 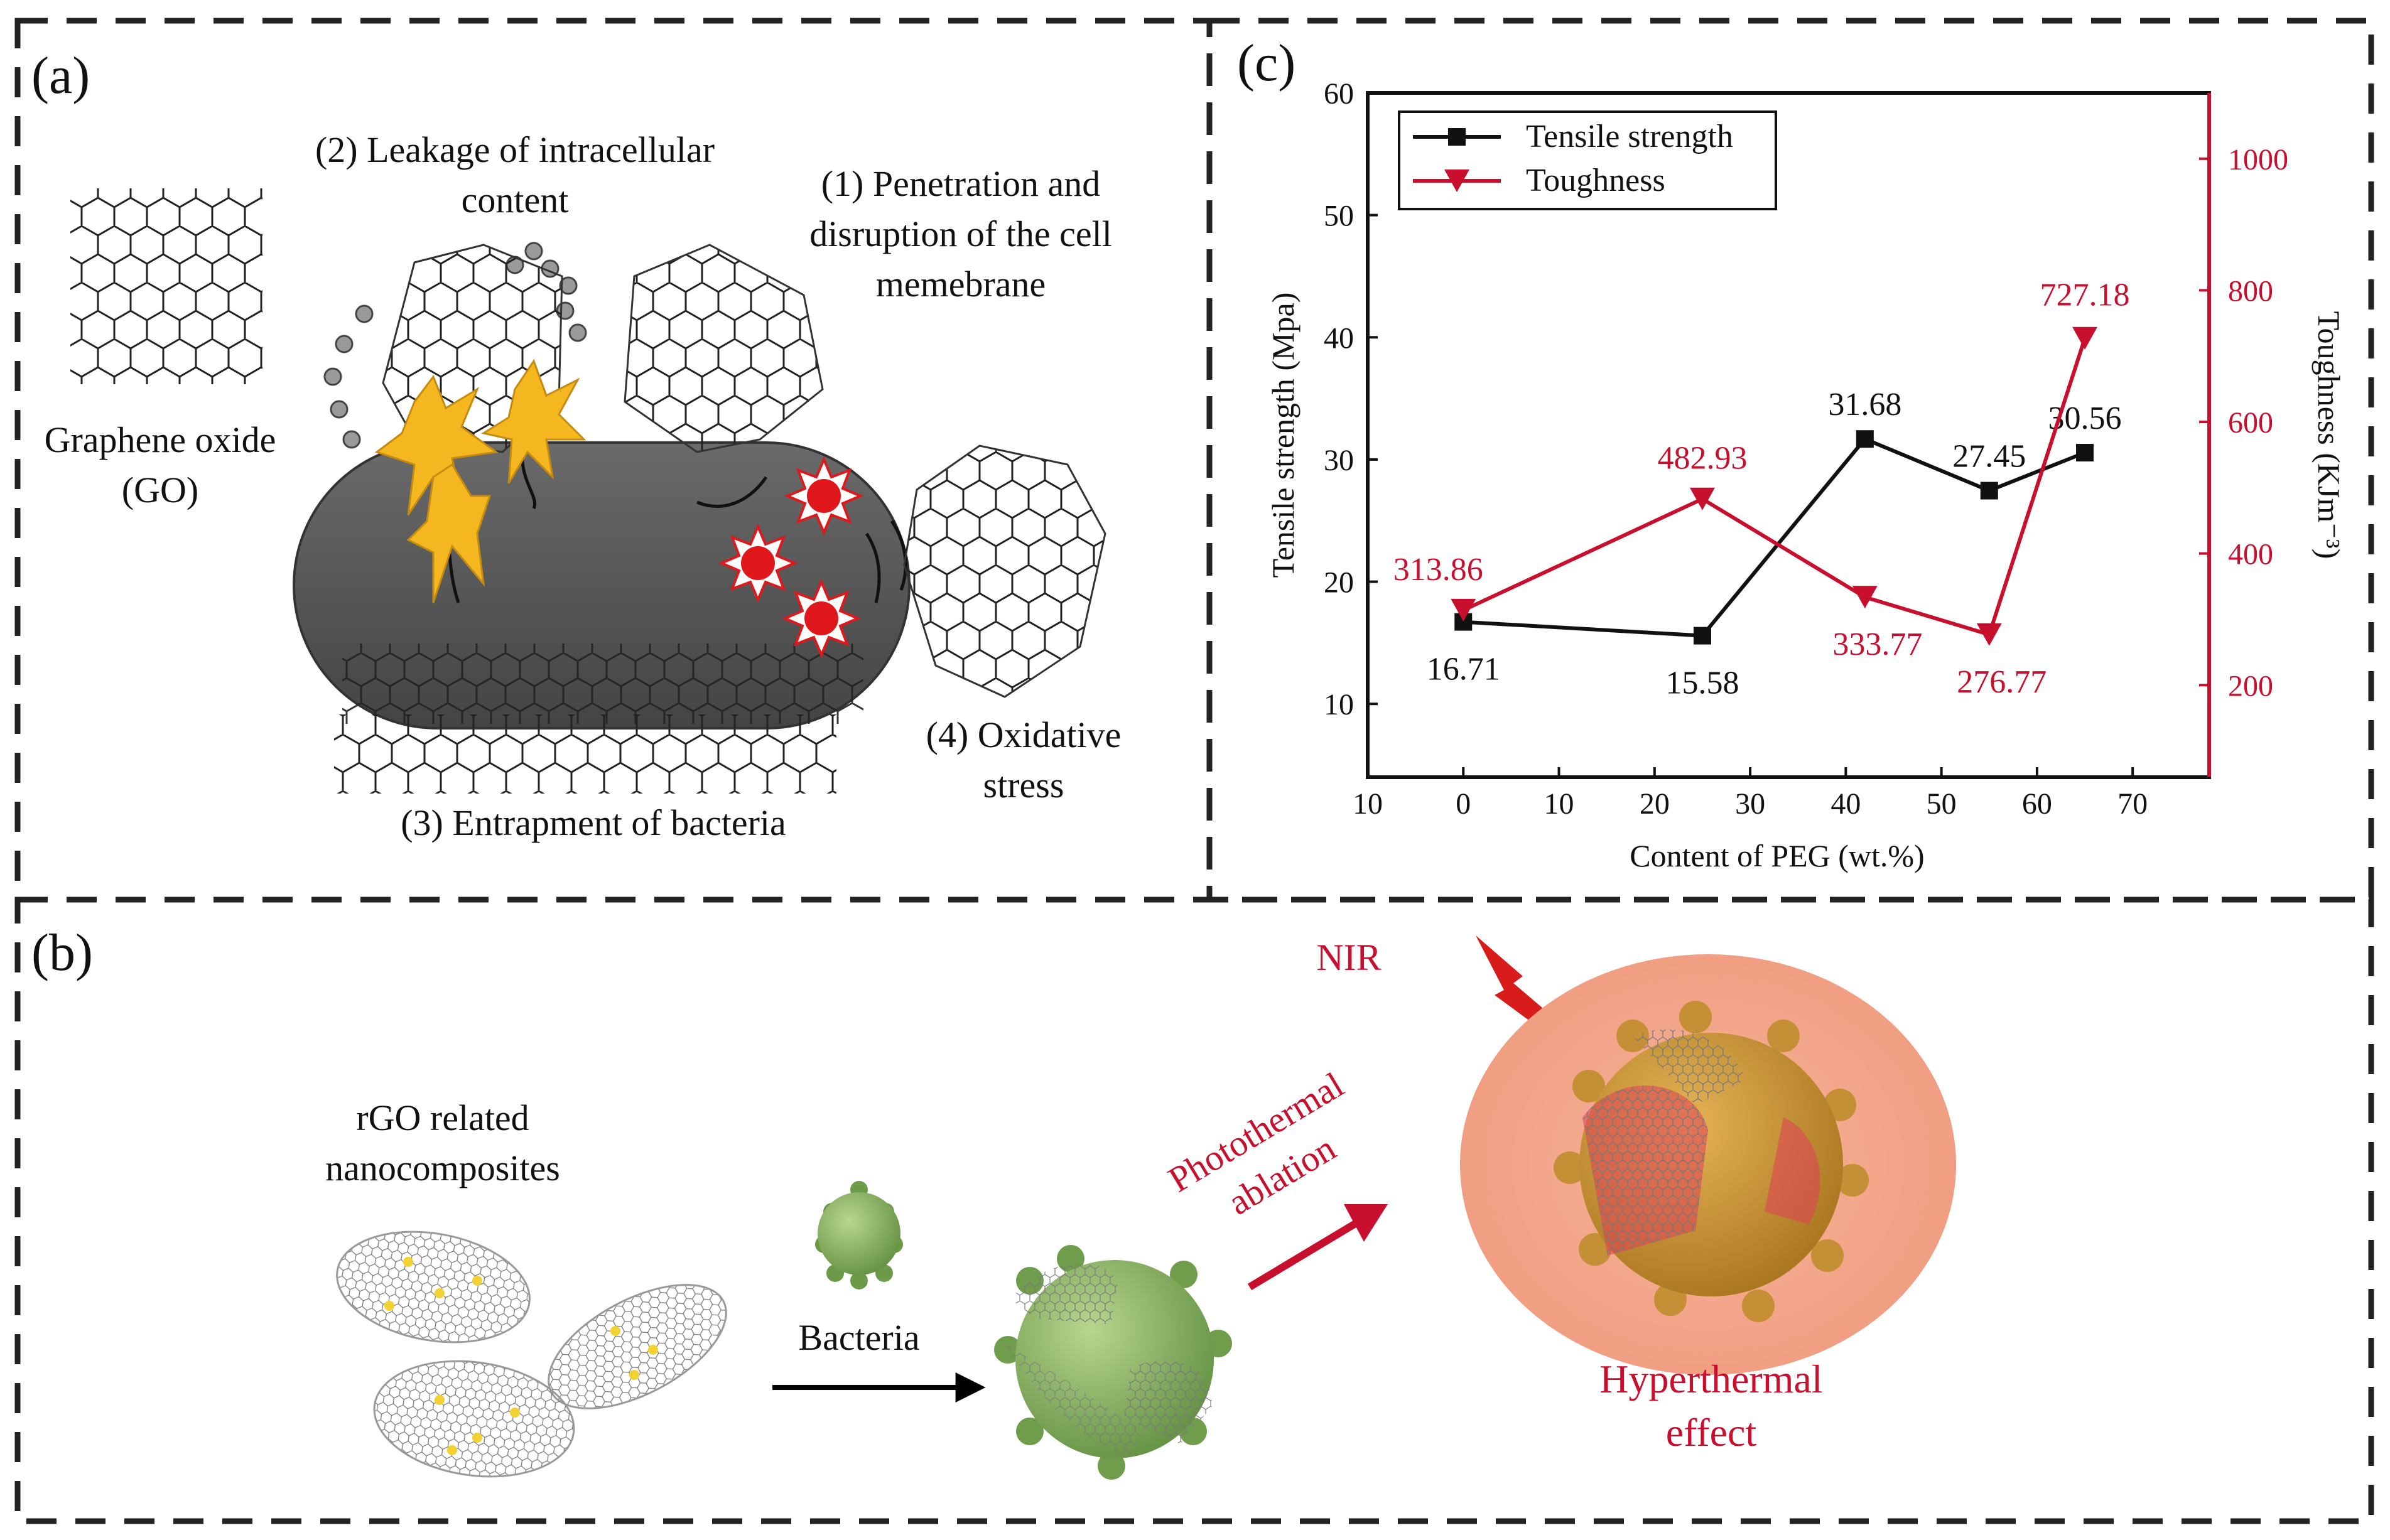 What do you see at coordinates (1708, 1164) in the screenshot?
I see `heated-bacterium` at bounding box center [1708, 1164].